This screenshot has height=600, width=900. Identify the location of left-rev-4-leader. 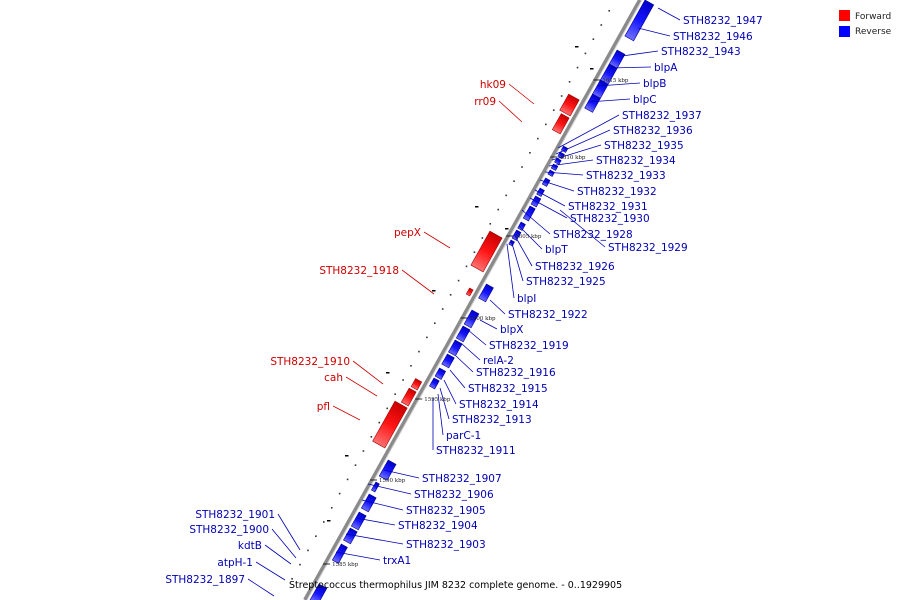
(261, 587).